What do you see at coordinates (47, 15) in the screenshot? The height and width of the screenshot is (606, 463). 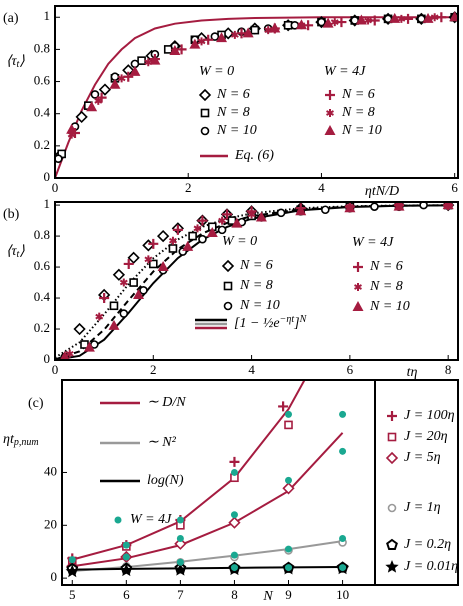 I see `y-tick-label: 1` at bounding box center [47, 15].